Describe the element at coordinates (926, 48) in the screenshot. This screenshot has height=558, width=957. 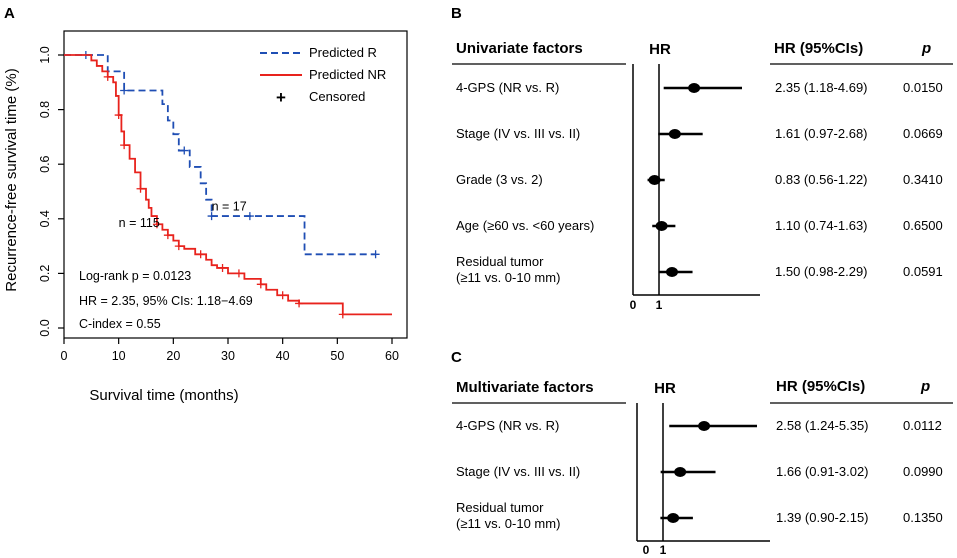
I see `univariate-p-header: p` at that location.